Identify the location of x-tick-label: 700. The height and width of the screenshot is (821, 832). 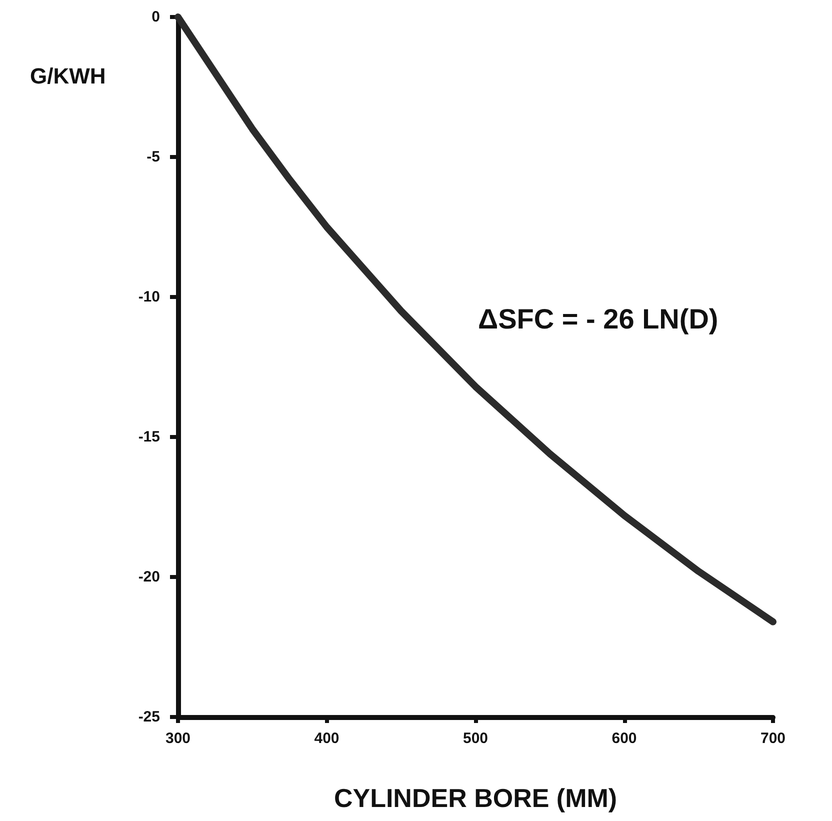
(773, 738).